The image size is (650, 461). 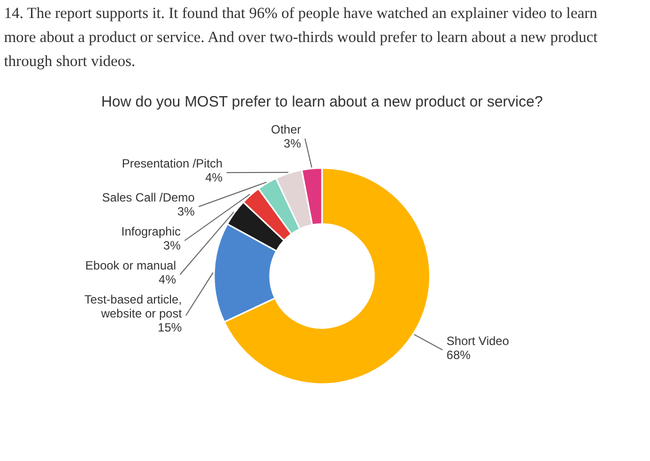 I want to click on chart-title: How do you MOST prefer to learn about a new product or service?, so click(x=322, y=102).